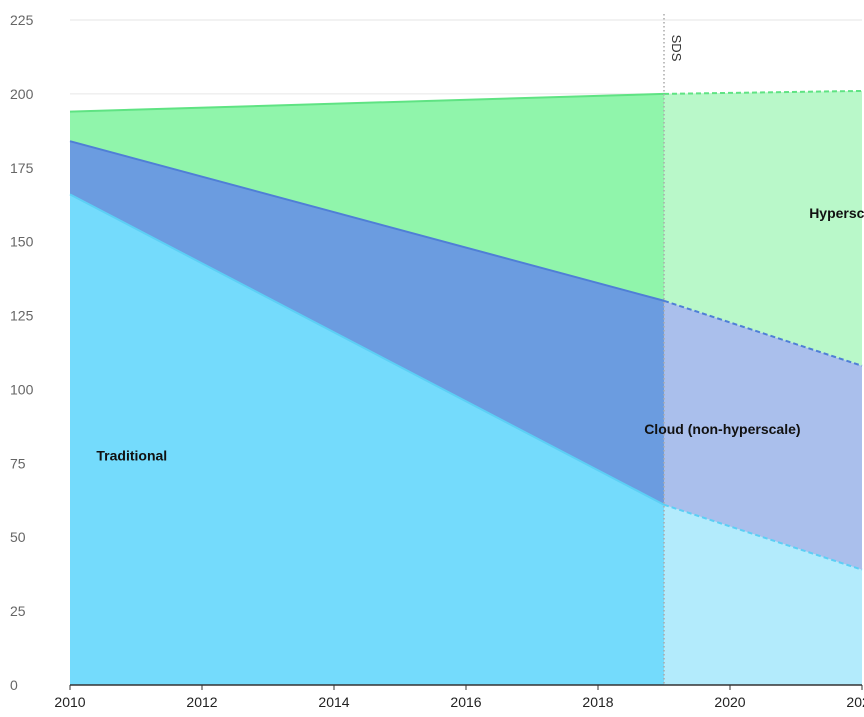 This screenshot has height=717, width=864. Describe the element at coordinates (729, 702) in the screenshot. I see `x-tick-label: 2020` at that location.